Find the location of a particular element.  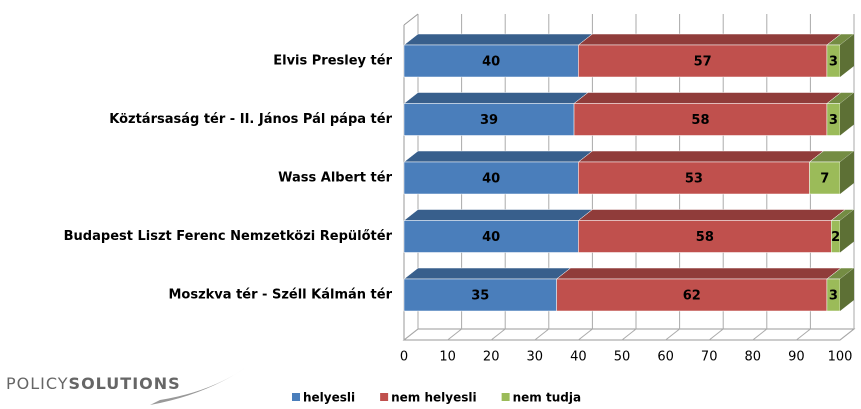

data-label: 7 is located at coordinates (824, 179).